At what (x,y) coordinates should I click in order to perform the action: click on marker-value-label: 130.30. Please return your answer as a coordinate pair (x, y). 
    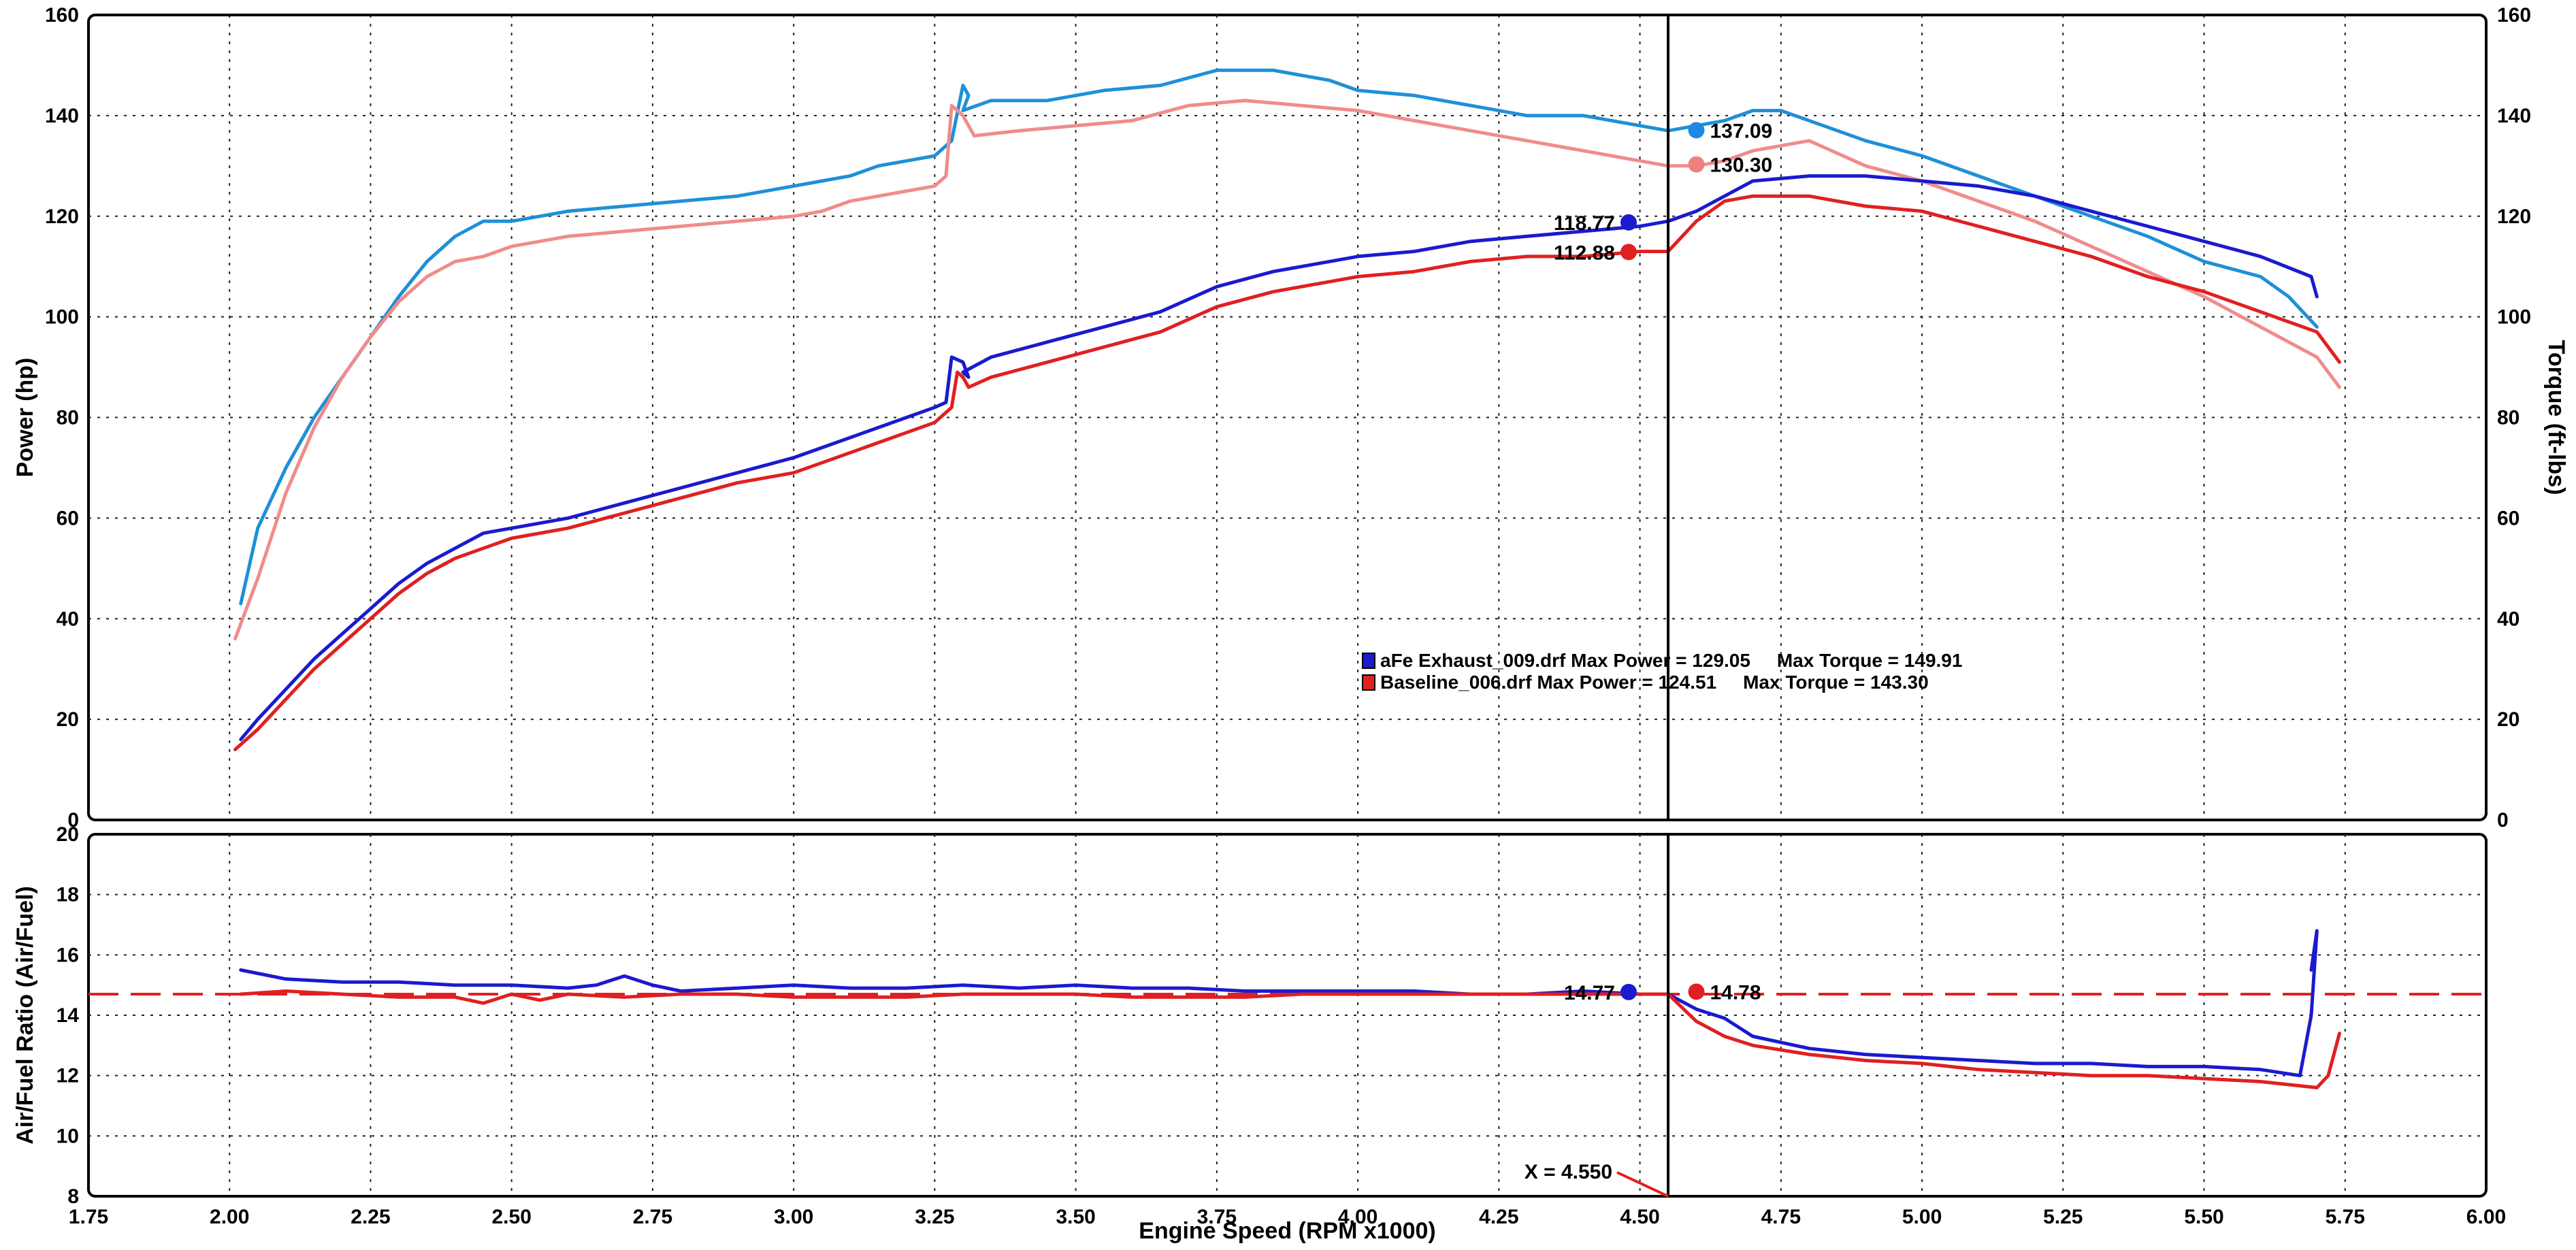
    Looking at the image, I should click on (1741, 165).